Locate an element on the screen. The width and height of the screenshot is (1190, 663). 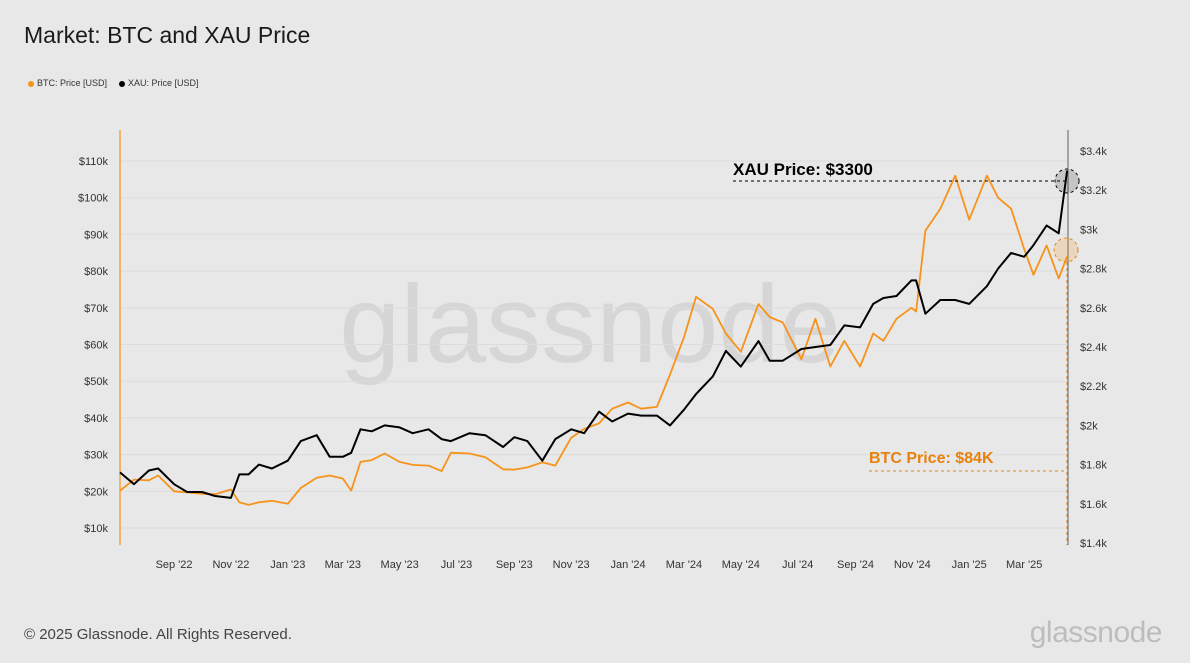
y-left-tick-label: $100k is located at coordinates (93, 199).